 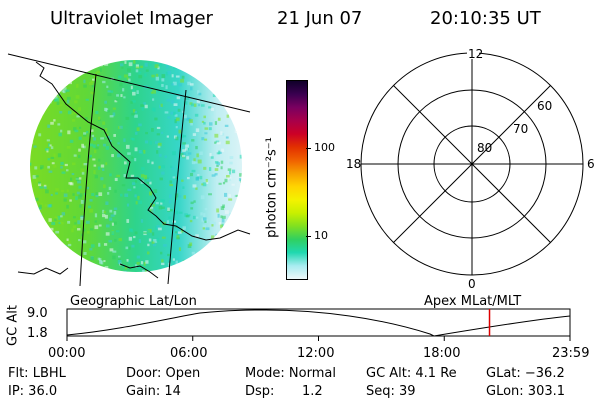 I want to click on timeline-frame, so click(x=318, y=322).